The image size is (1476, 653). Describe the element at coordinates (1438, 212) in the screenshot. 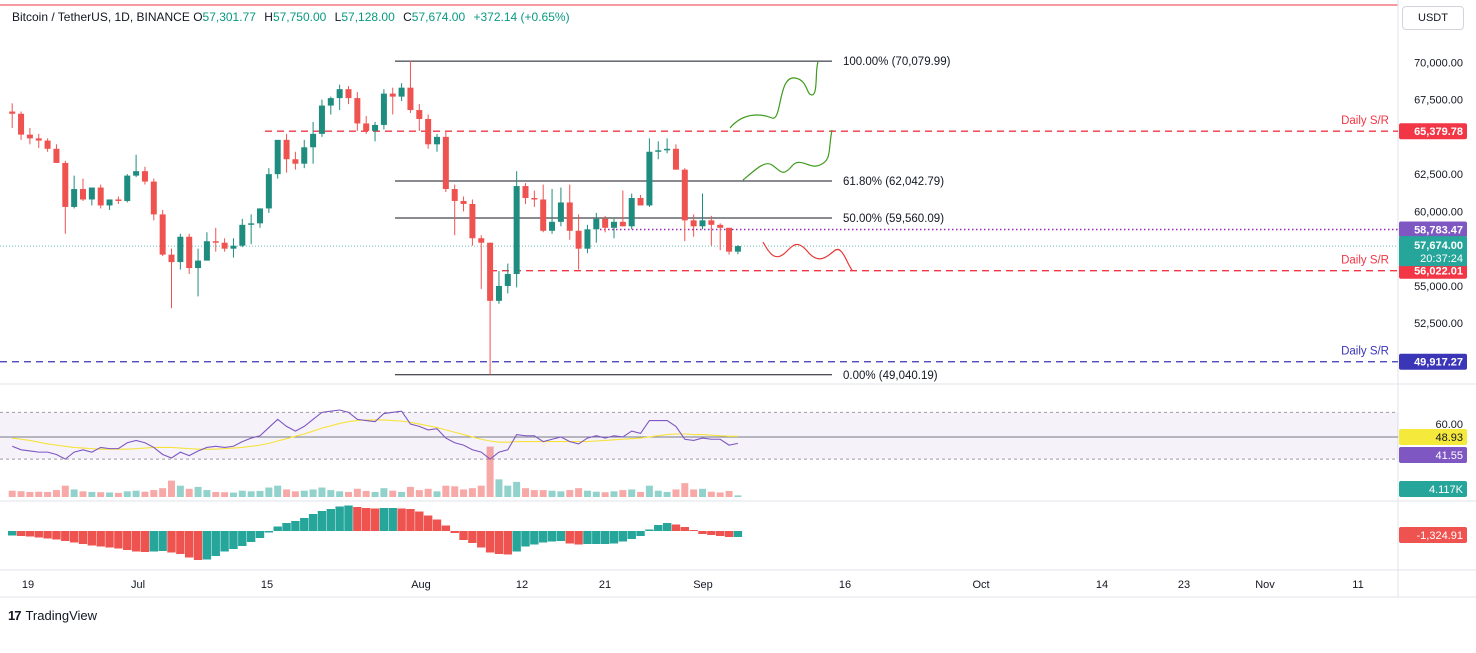

I see `price-axis-tick-label: 60,000.00` at that location.